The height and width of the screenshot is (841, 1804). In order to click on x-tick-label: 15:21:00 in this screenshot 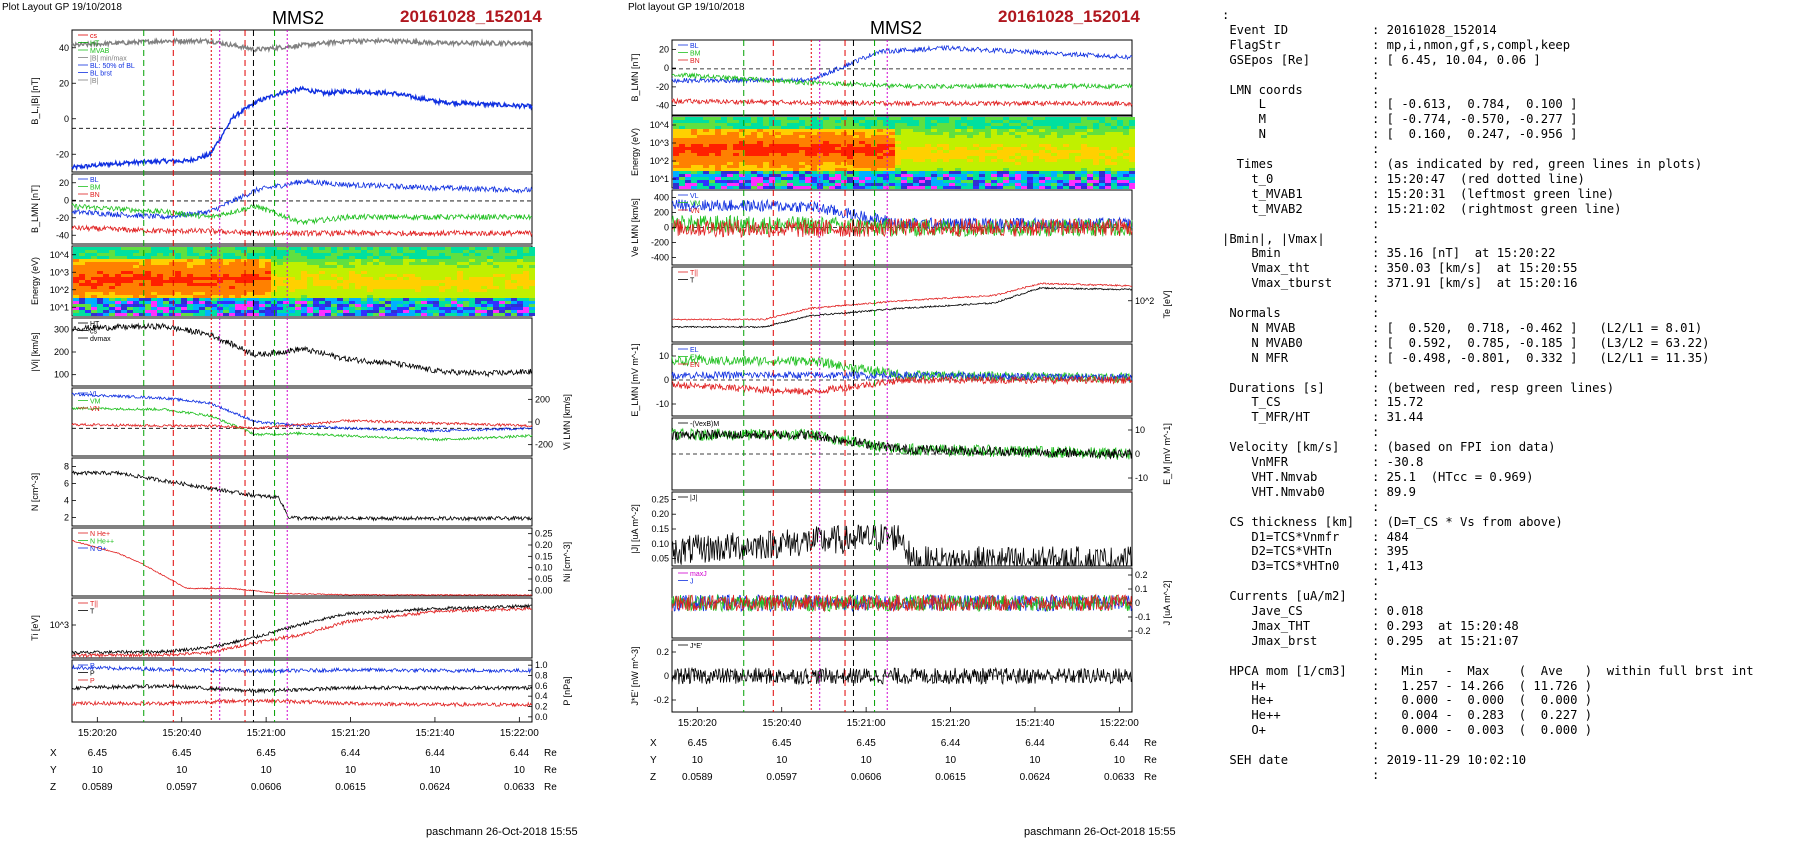, I will do `click(266, 733)`.